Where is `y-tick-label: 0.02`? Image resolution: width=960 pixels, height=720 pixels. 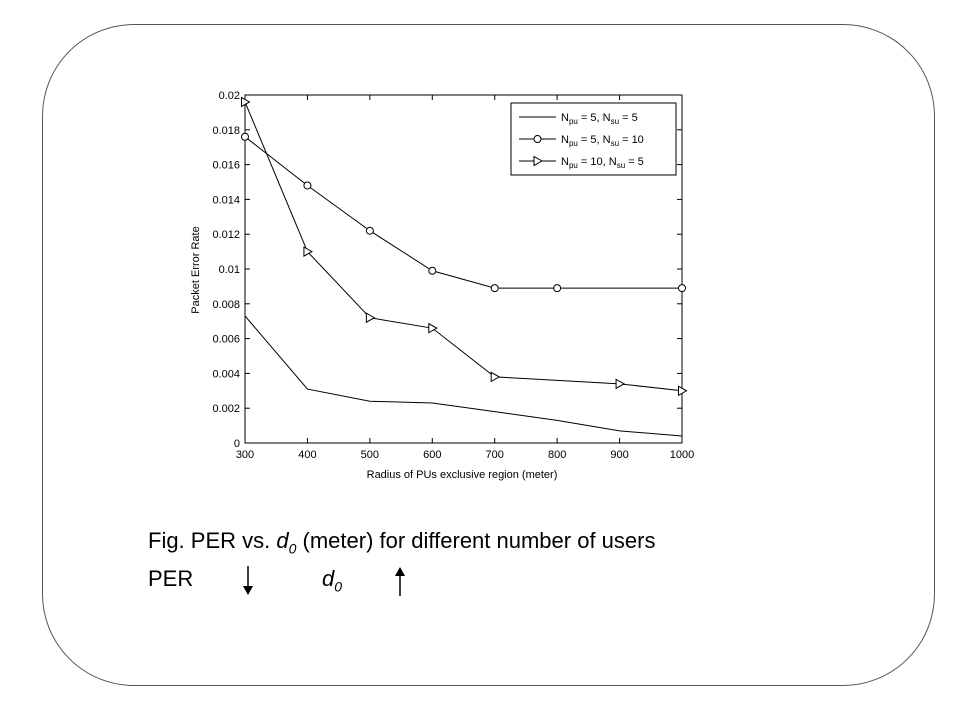 y-tick-label: 0.02 is located at coordinates (229, 96).